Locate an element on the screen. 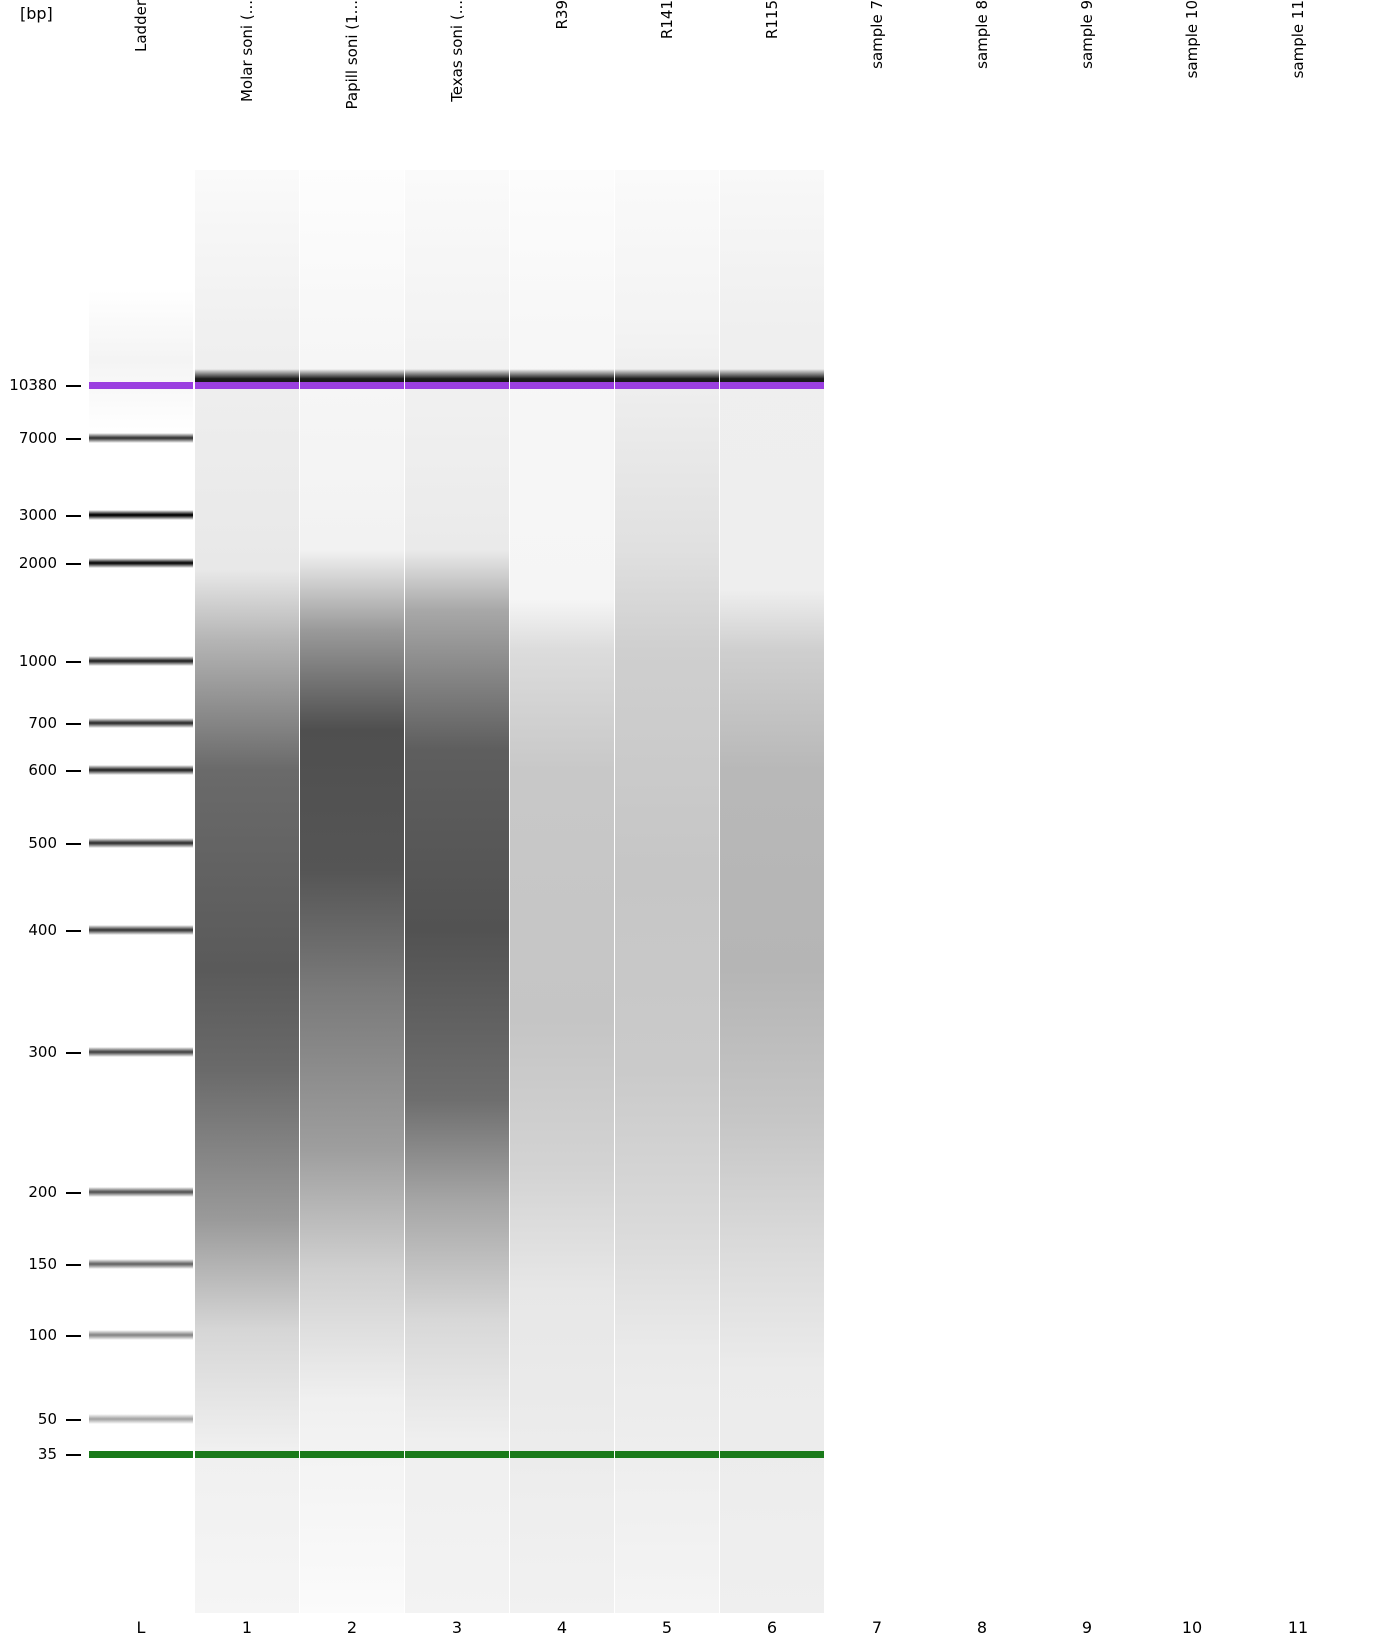 The width and height of the screenshot is (1387, 1642). lane-header-text: R141 is located at coordinates (667, 20).